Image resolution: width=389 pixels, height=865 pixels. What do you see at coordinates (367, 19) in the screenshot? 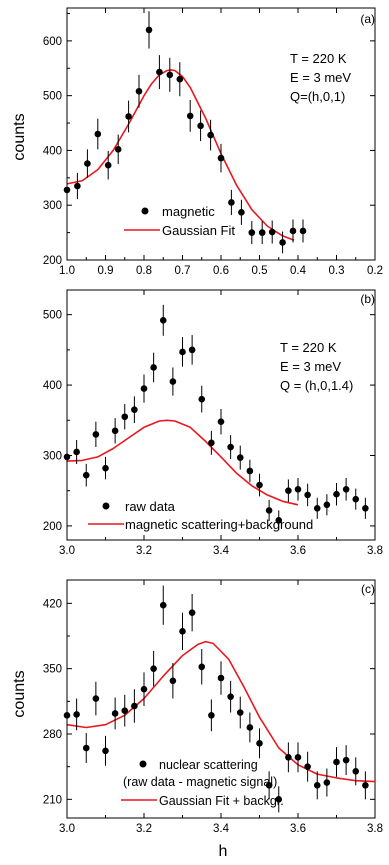
I see `panel-label-a: (a)` at bounding box center [367, 19].